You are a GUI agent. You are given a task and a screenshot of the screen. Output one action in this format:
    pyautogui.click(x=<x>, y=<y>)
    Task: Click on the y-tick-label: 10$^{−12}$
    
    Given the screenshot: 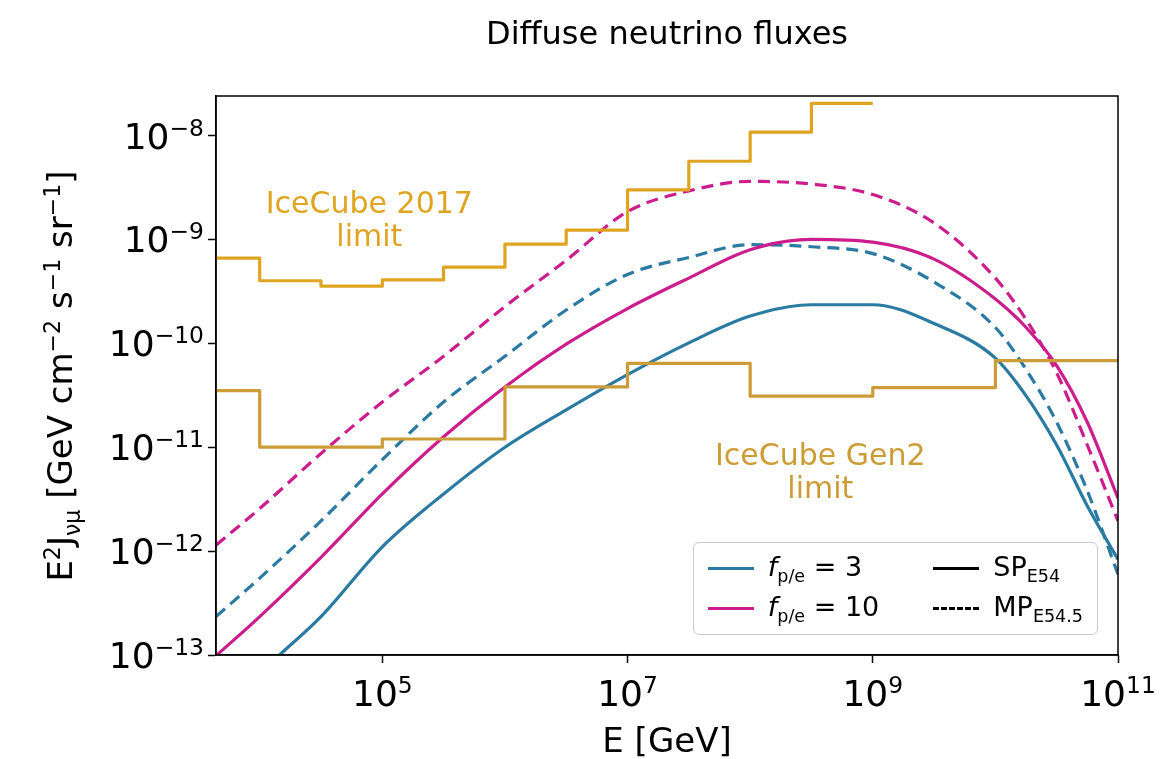 What is the action you would take?
    pyautogui.click(x=156, y=550)
    